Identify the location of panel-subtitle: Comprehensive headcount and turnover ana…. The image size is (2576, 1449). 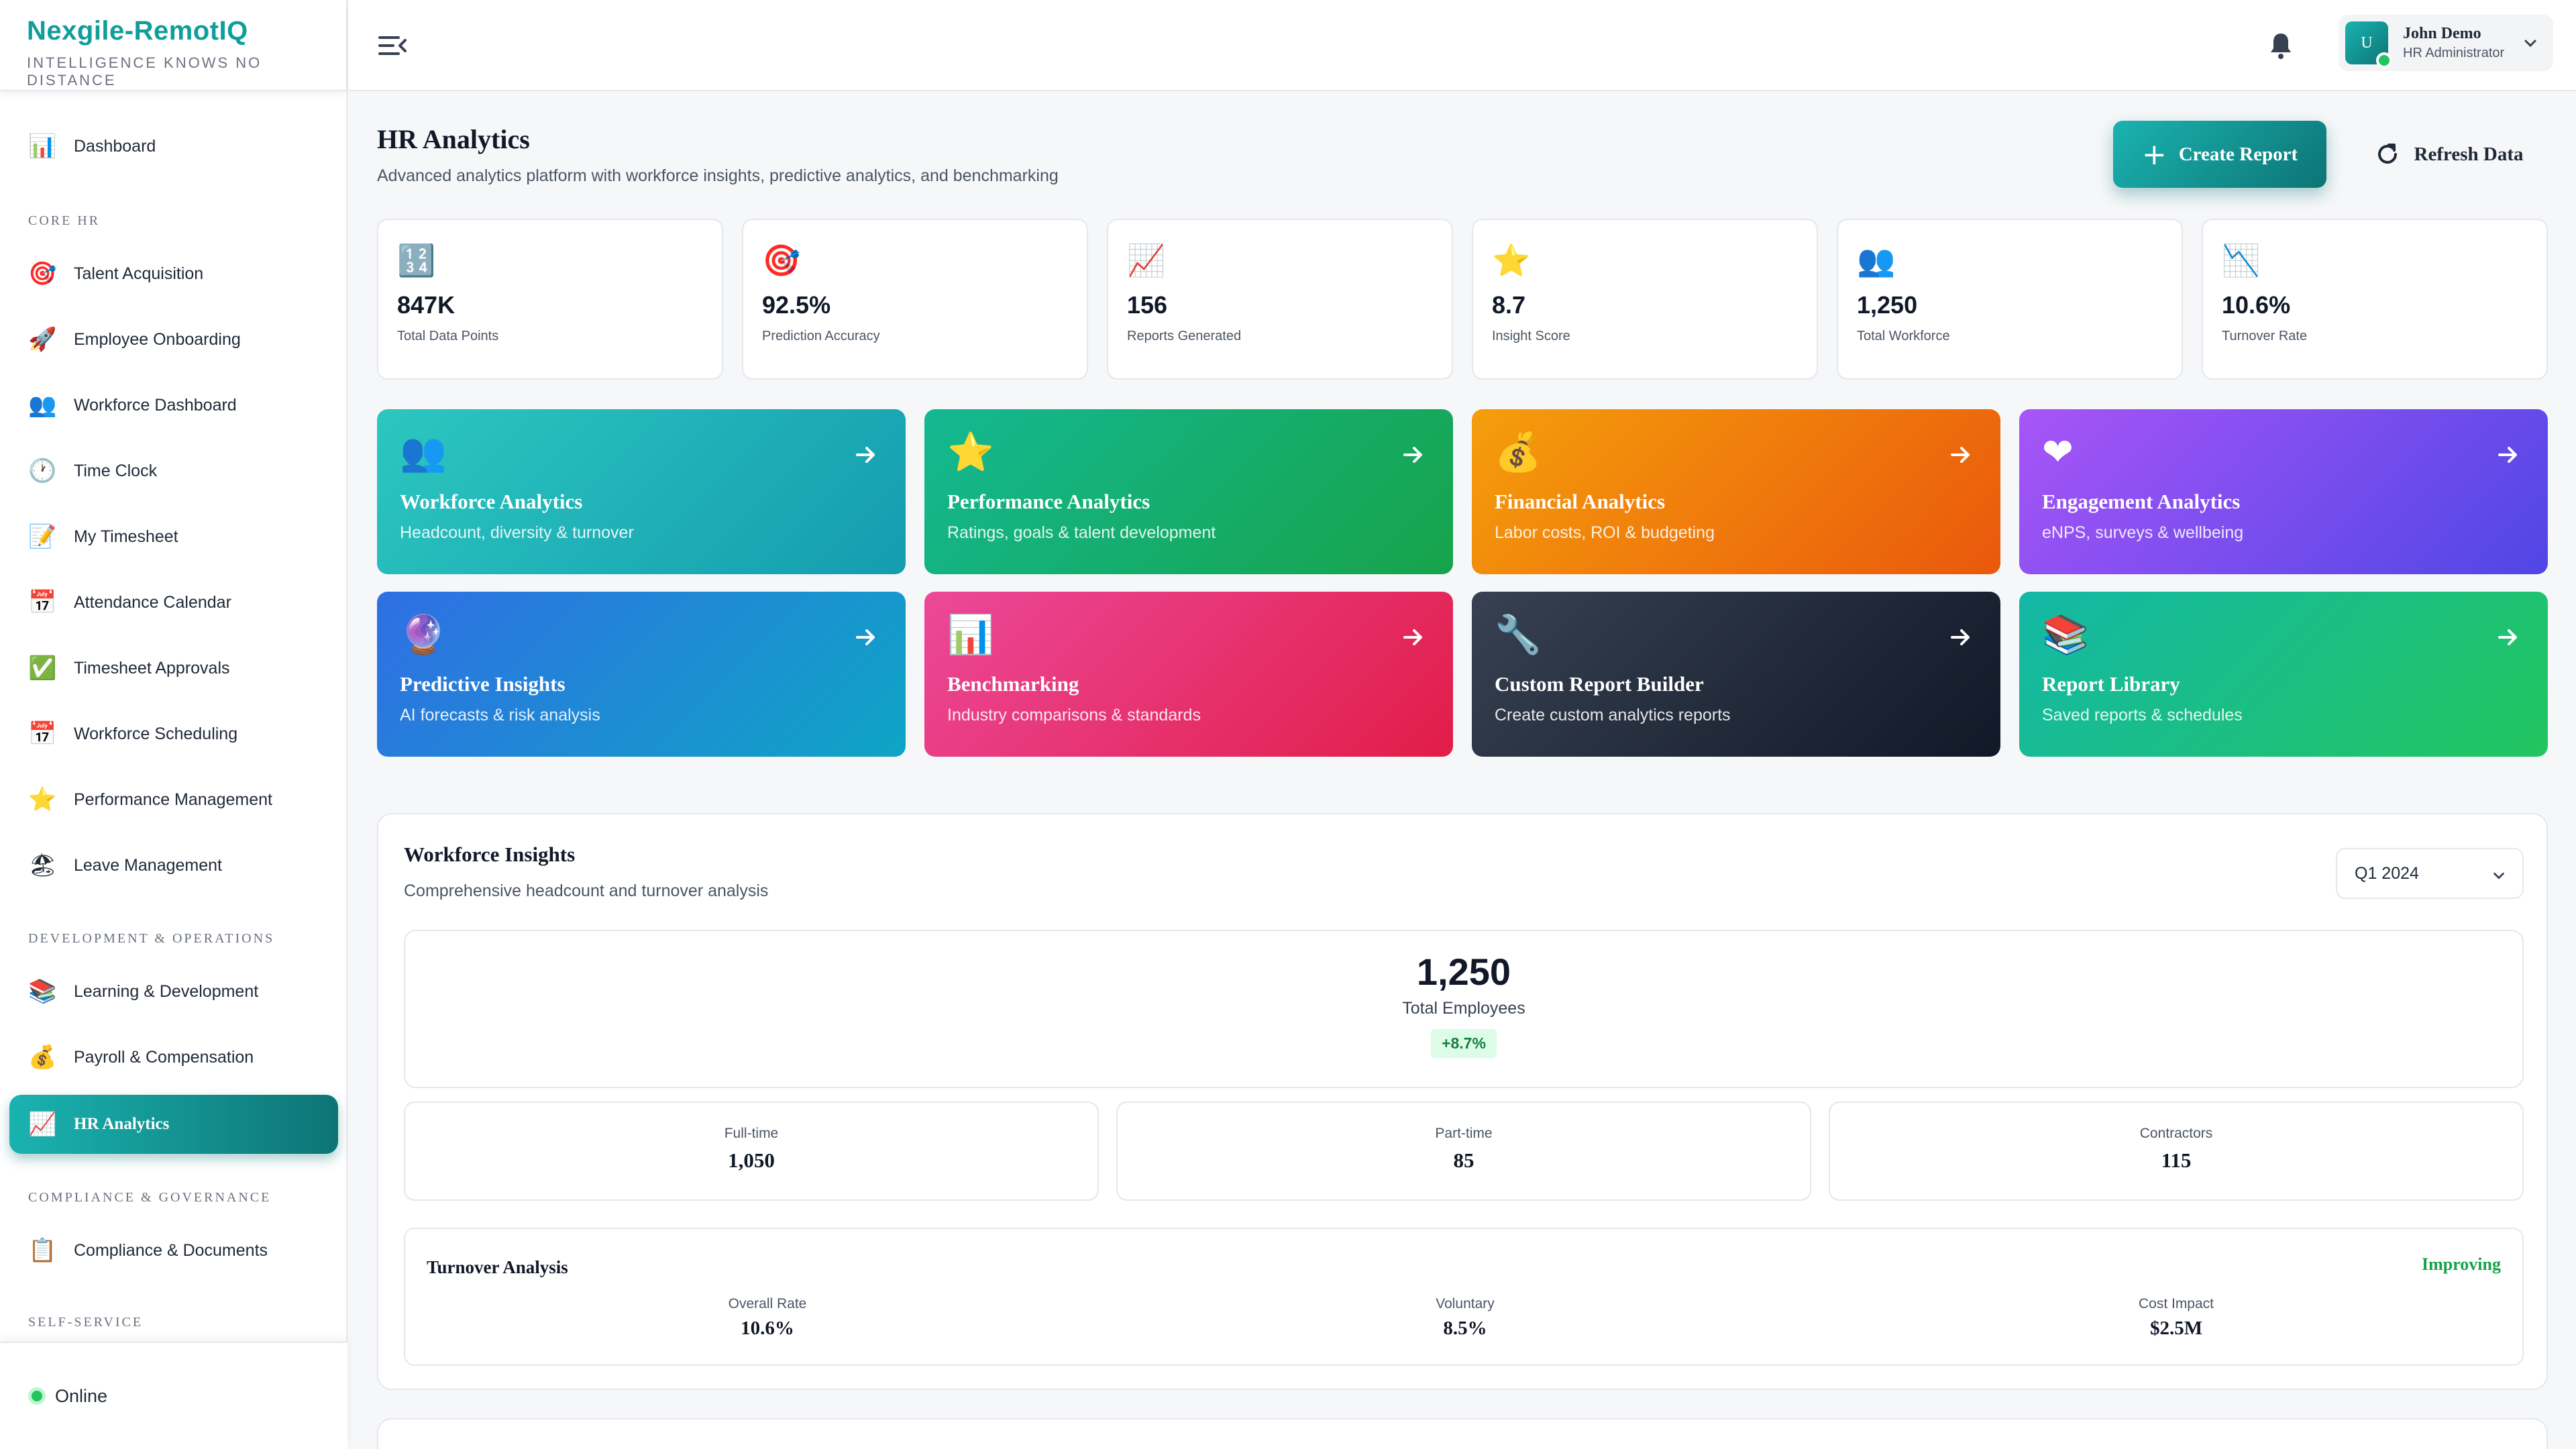
(586, 890).